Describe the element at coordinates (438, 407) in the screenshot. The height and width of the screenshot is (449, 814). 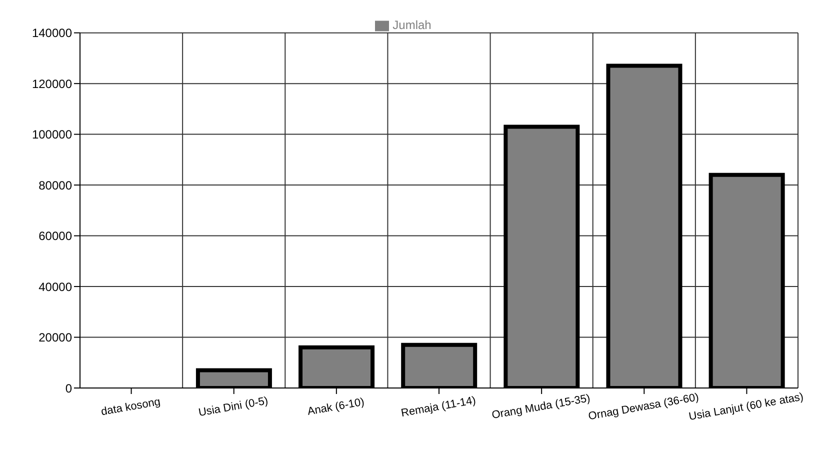
I see `x-tick-label: Remaja (11-14)` at that location.